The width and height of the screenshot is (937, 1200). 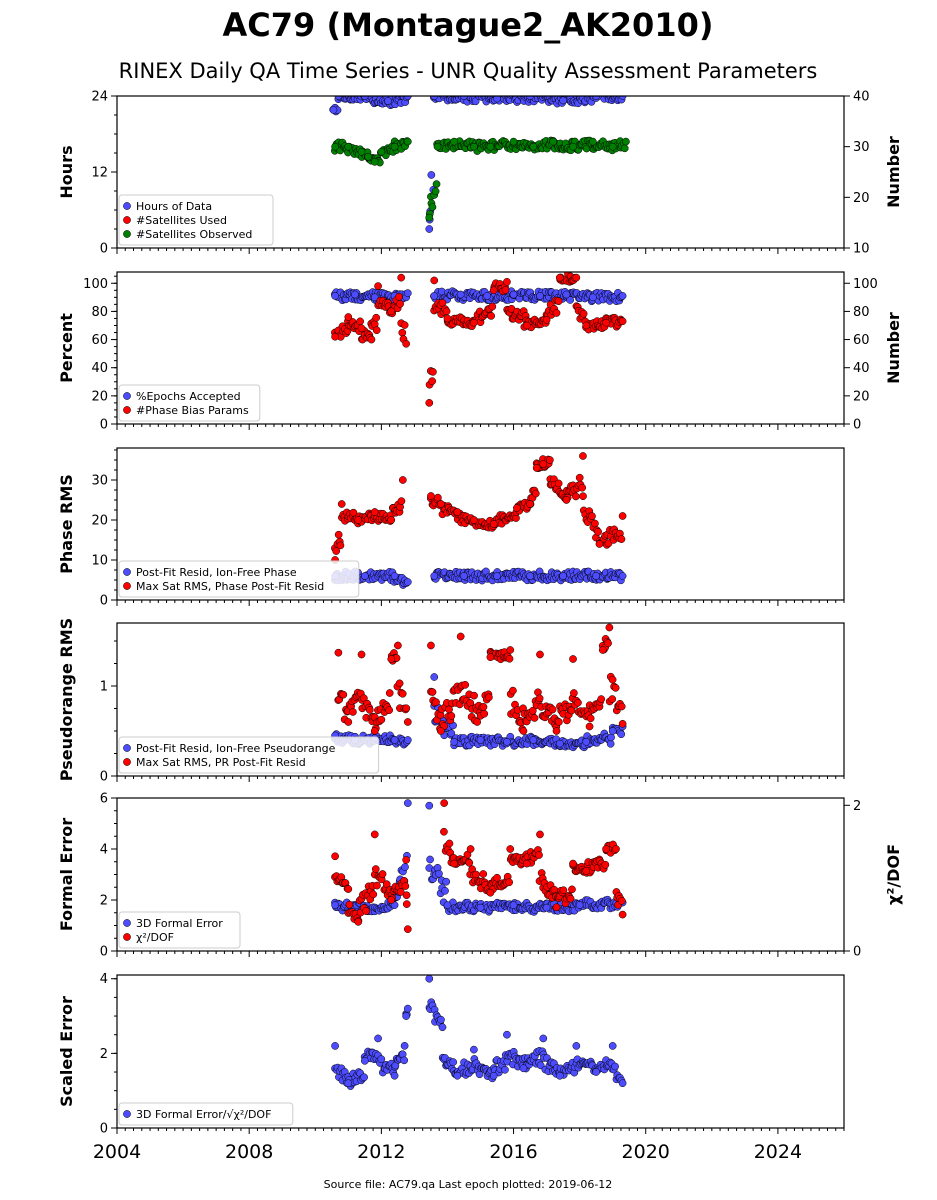 What do you see at coordinates (893, 172) in the screenshot?
I see `y-right-axis-label: Number` at bounding box center [893, 172].